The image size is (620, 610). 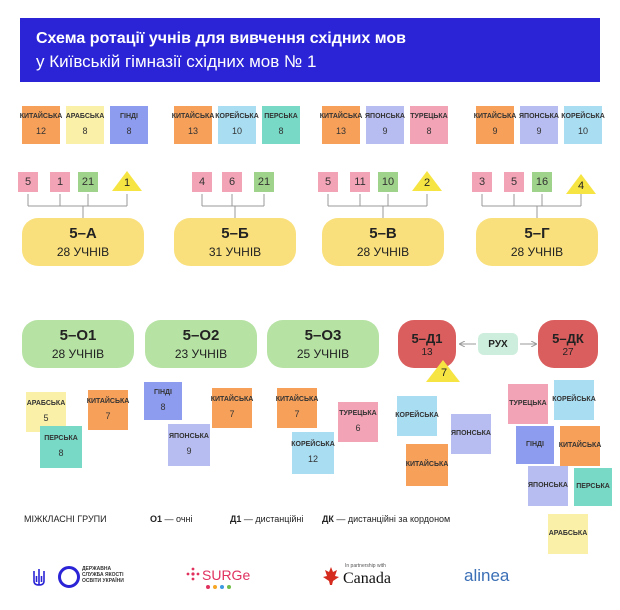 What do you see at coordinates (537, 242) in the screenshot?
I see `class-block: 5–Г 28 УЧНІВ` at bounding box center [537, 242].